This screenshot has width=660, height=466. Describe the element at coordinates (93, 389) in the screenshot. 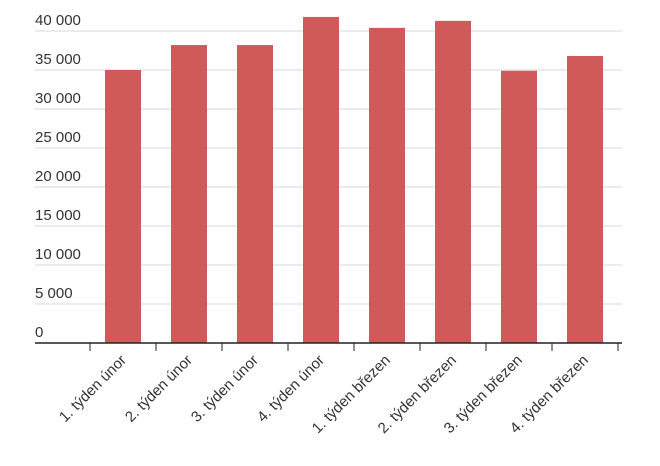

I see `x-tick-label: 1. týden únor` at that location.